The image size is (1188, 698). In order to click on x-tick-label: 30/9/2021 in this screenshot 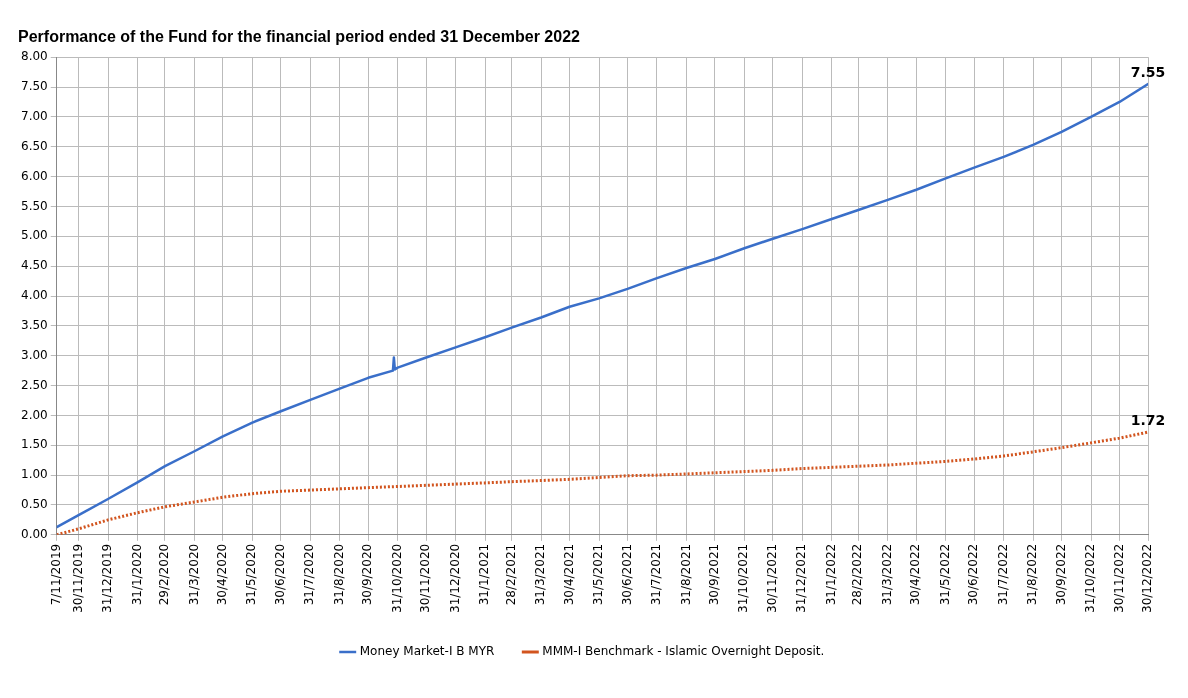, I will do `click(714, 574)`.